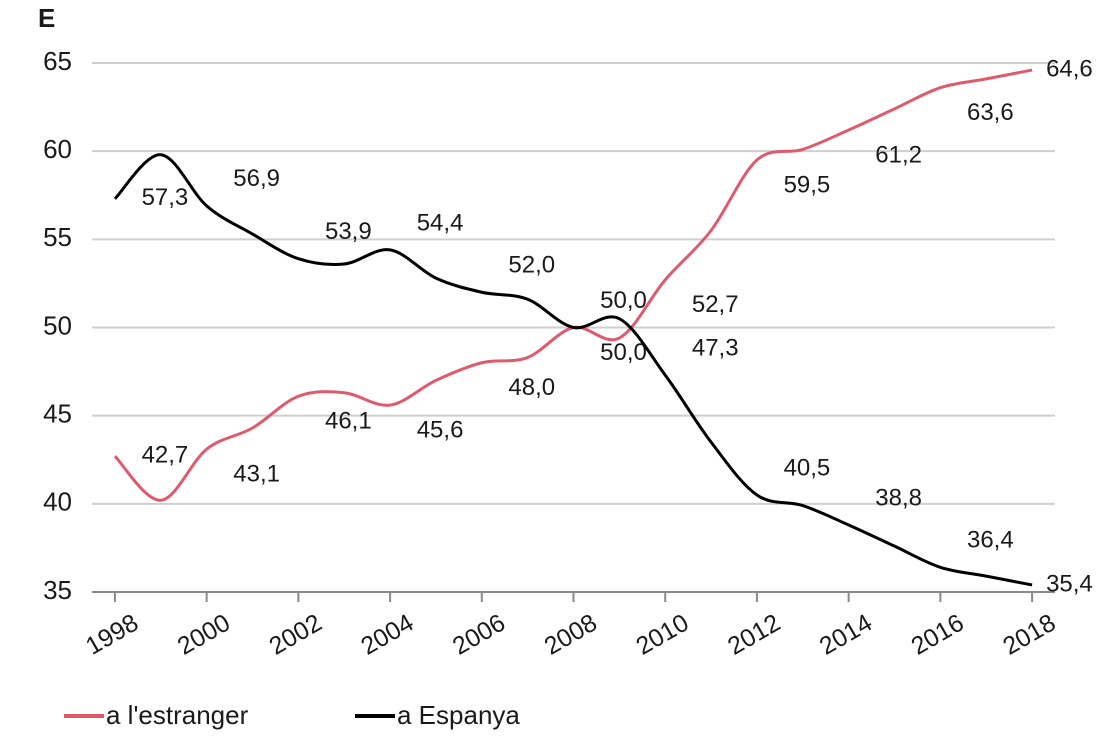 Image resolution: width=1118 pixels, height=736 pixels. What do you see at coordinates (990, 540) in the screenshot?
I see `data-label: 36,4` at bounding box center [990, 540].